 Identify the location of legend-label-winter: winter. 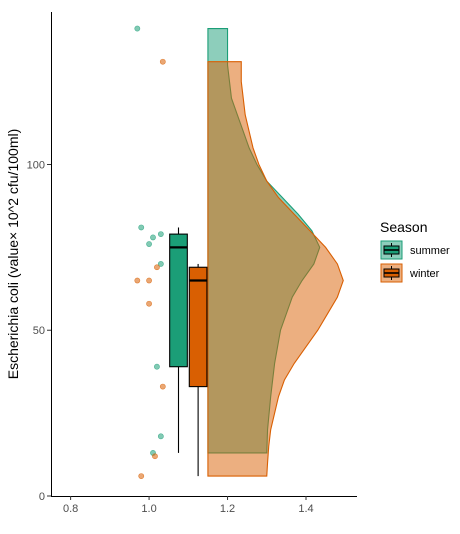
(424, 274).